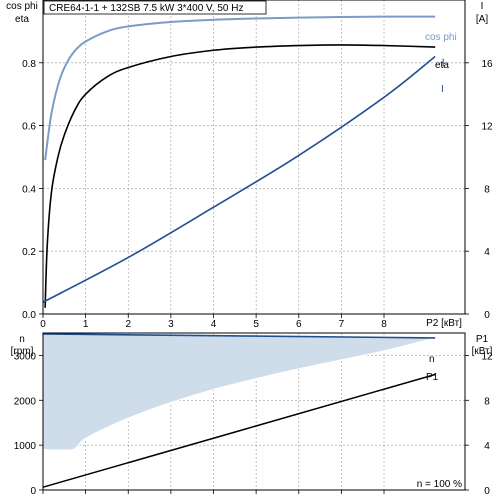 This screenshot has height=500, width=500. What do you see at coordinates (299, 324) in the screenshot?
I see `x-tick-label: 6` at bounding box center [299, 324].